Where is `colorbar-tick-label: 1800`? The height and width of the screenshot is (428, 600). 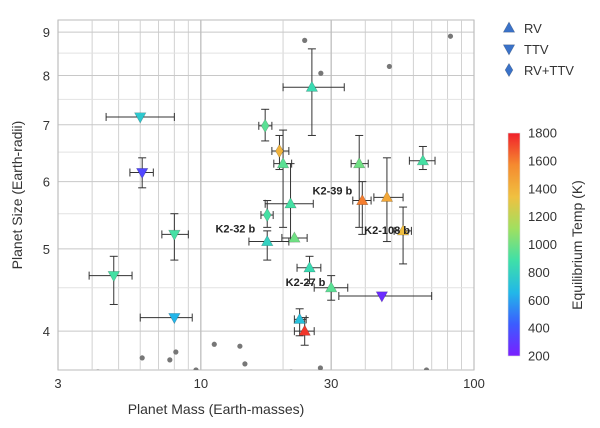
colorbar-tick-label: 1800 is located at coordinates (542, 133).